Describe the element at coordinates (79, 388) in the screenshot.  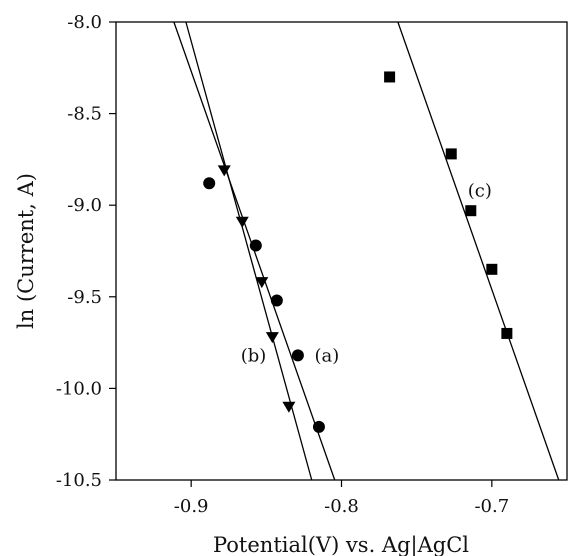
I see `y-tick-label: -10.0` at that location.